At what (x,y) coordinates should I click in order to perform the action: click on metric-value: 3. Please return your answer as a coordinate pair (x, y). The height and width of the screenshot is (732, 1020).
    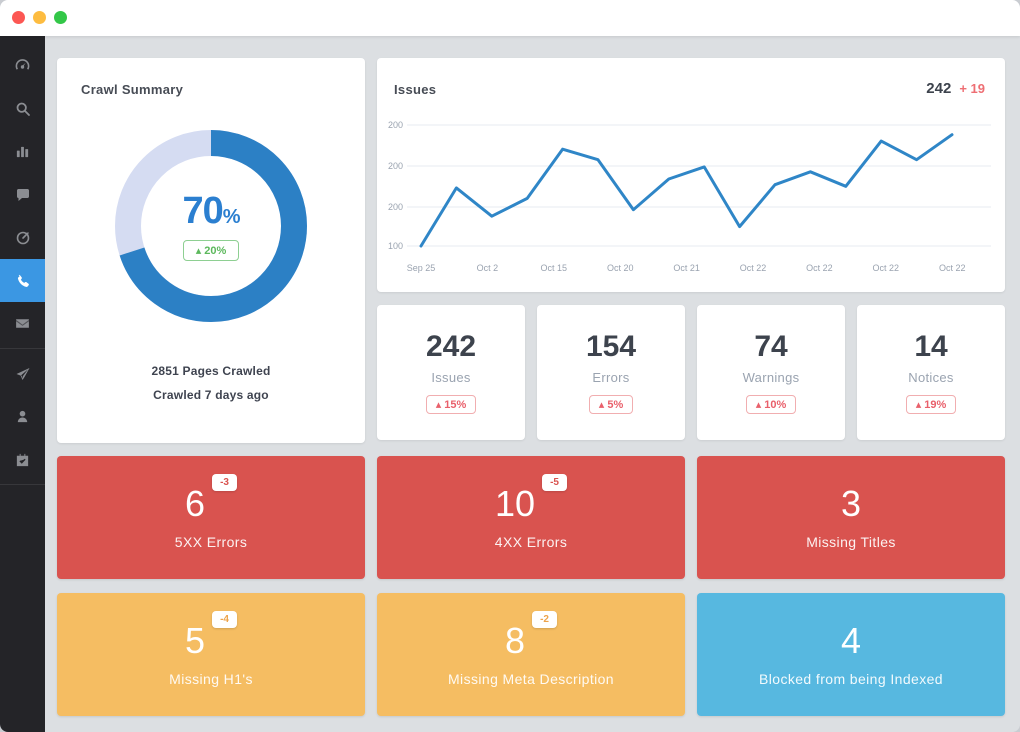
    Looking at the image, I should click on (851, 503).